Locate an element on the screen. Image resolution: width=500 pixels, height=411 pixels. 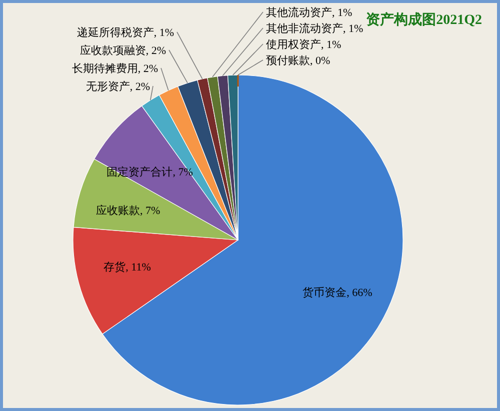
slice-label: 使用权资产 is located at coordinates (293, 44).